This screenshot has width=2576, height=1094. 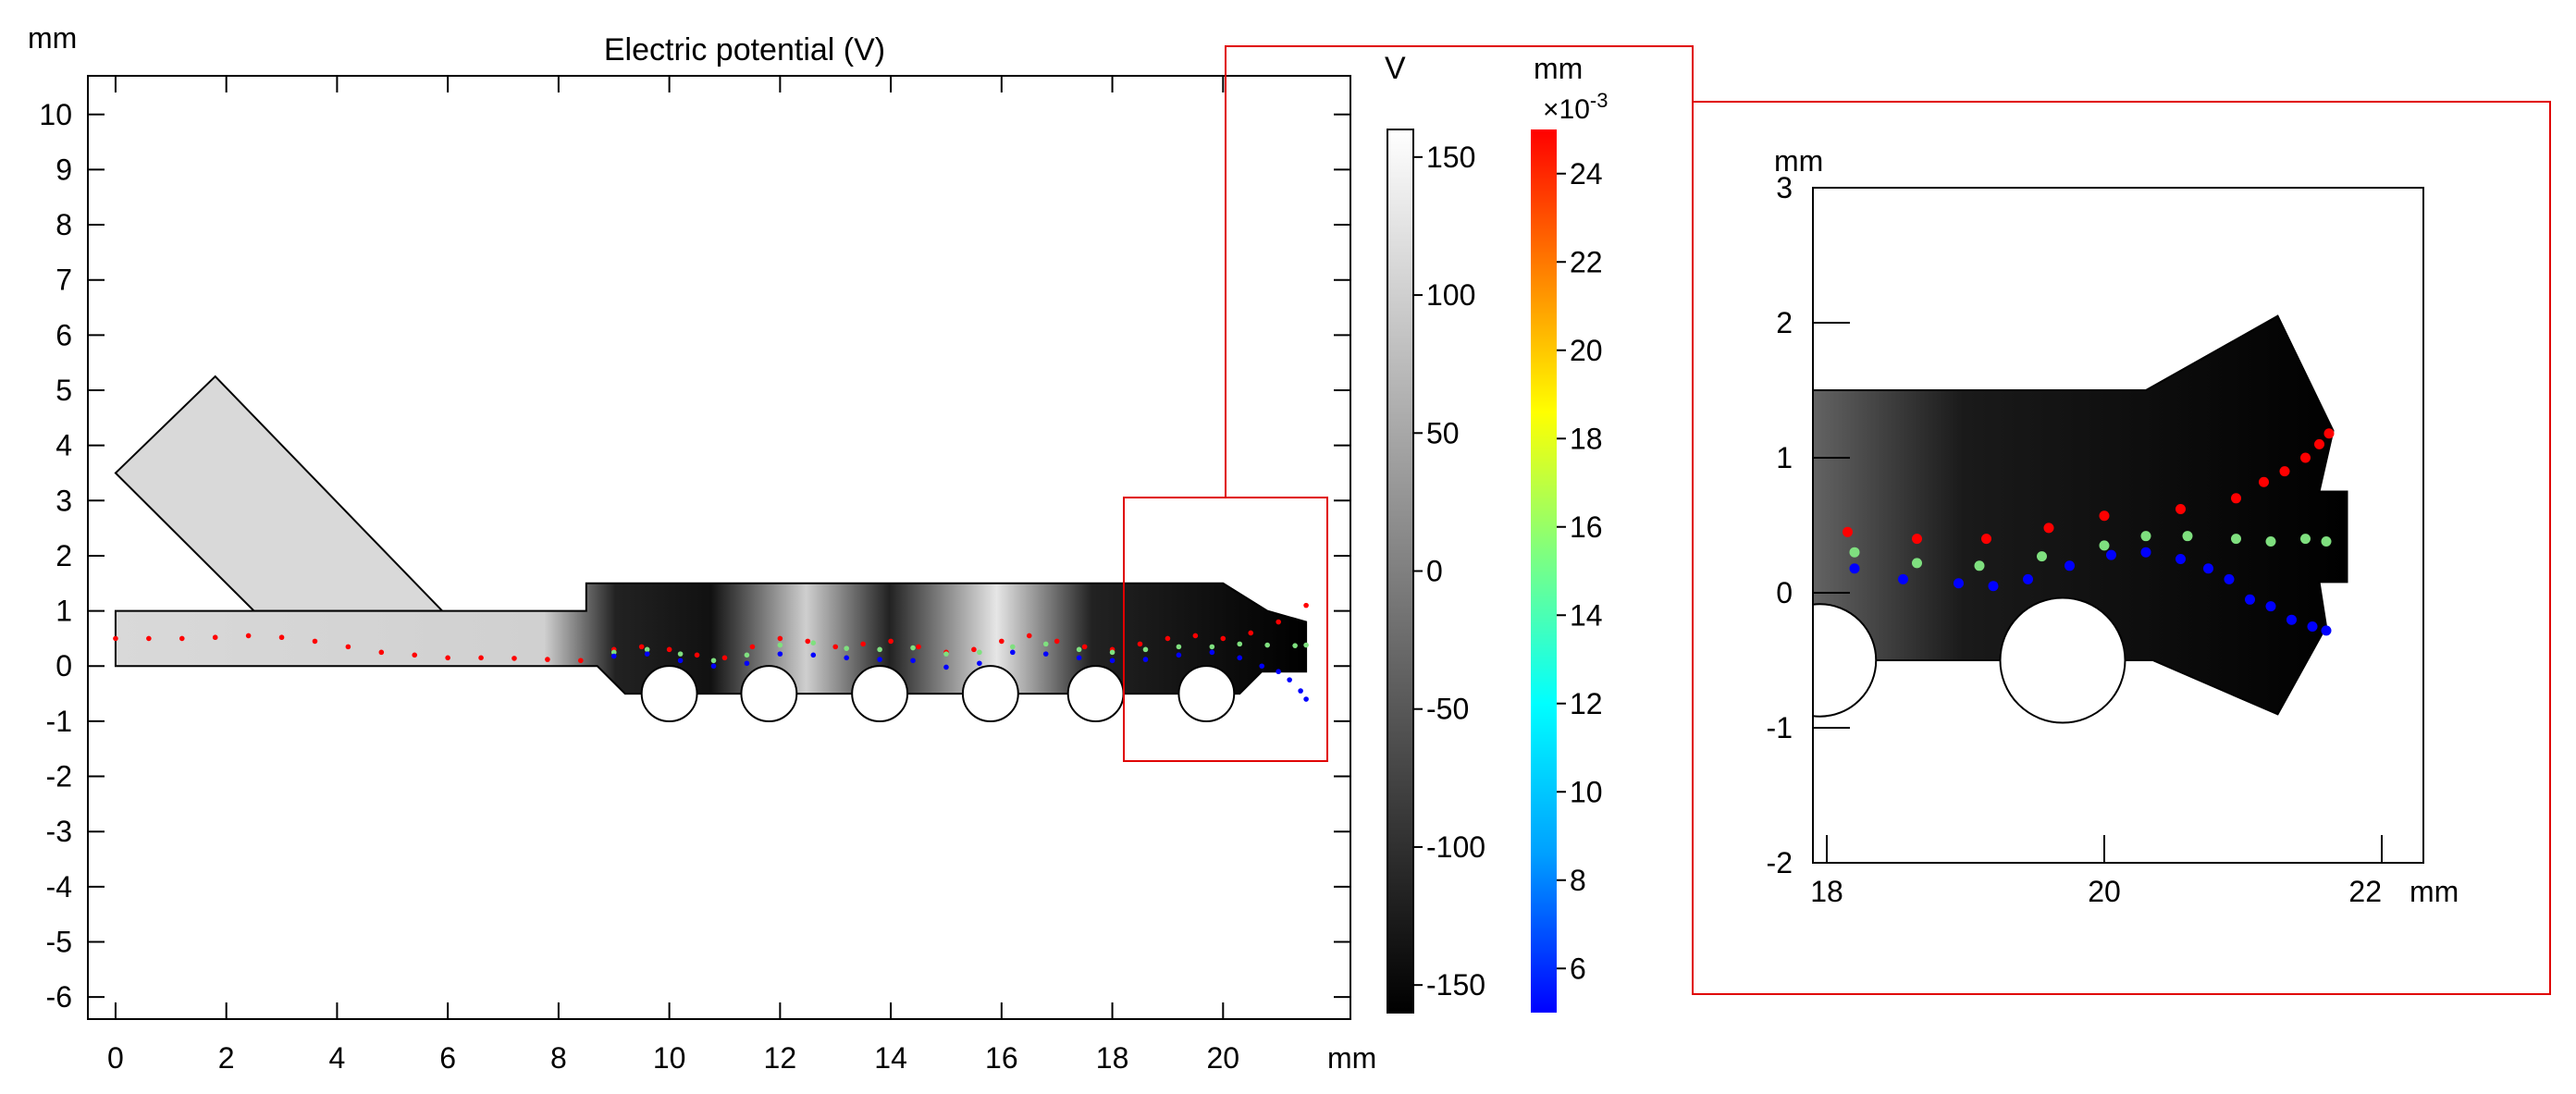 What do you see at coordinates (2089, 532) in the screenshot?
I see `inset-particle-trajectories` at bounding box center [2089, 532].